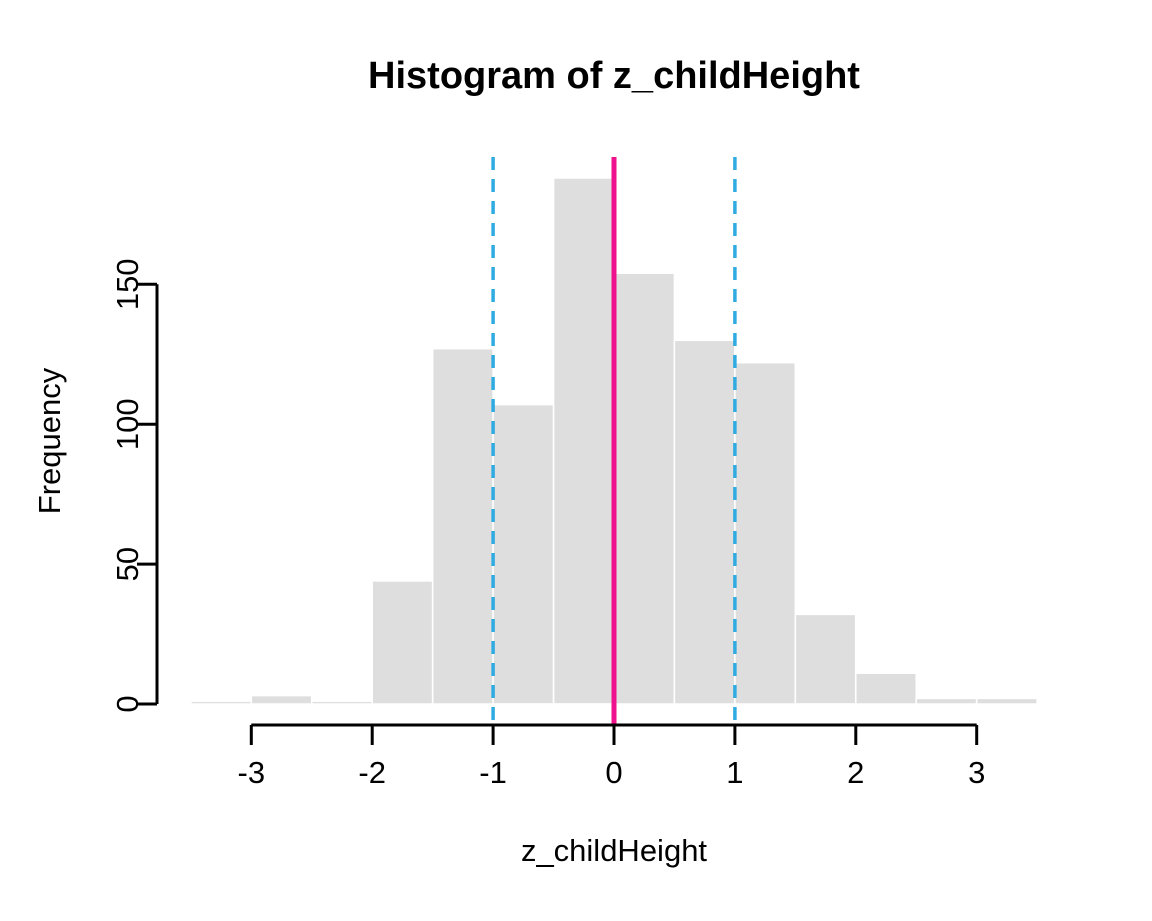  I want to click on y-tick-label: 0, so click(127, 703).